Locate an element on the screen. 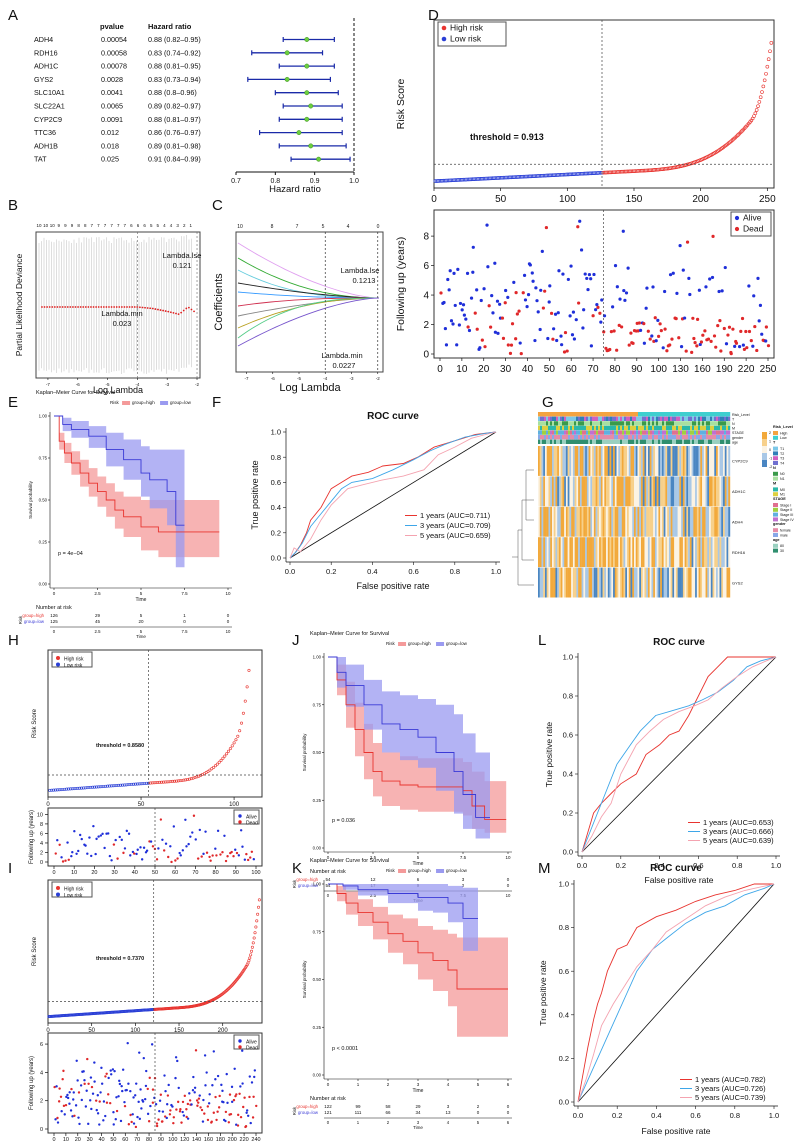 The width and height of the screenshot is (799, 1143). diagonal-line is located at coordinates (393, 495).